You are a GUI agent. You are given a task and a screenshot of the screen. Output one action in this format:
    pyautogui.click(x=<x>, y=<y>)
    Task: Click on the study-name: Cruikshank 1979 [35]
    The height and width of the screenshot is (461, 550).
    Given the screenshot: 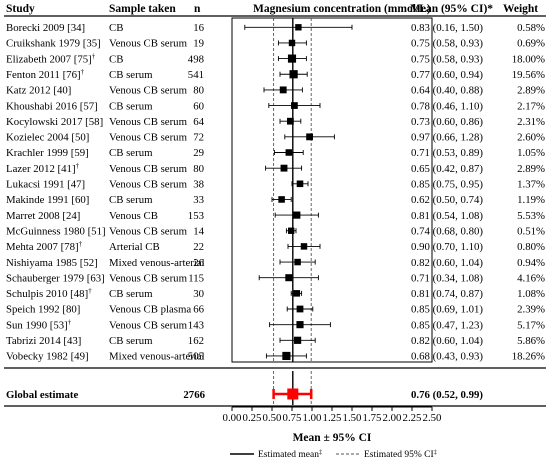 What is the action you would take?
    pyautogui.click(x=53, y=44)
    